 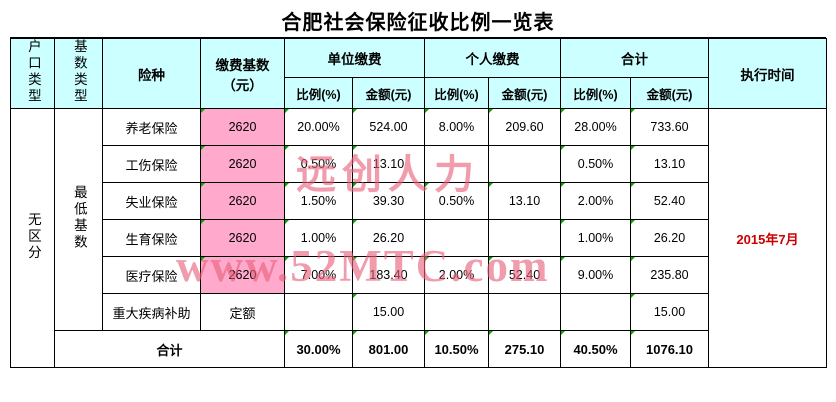 I want to click on cell-employer-ratio: 1.00%, so click(x=318, y=238).